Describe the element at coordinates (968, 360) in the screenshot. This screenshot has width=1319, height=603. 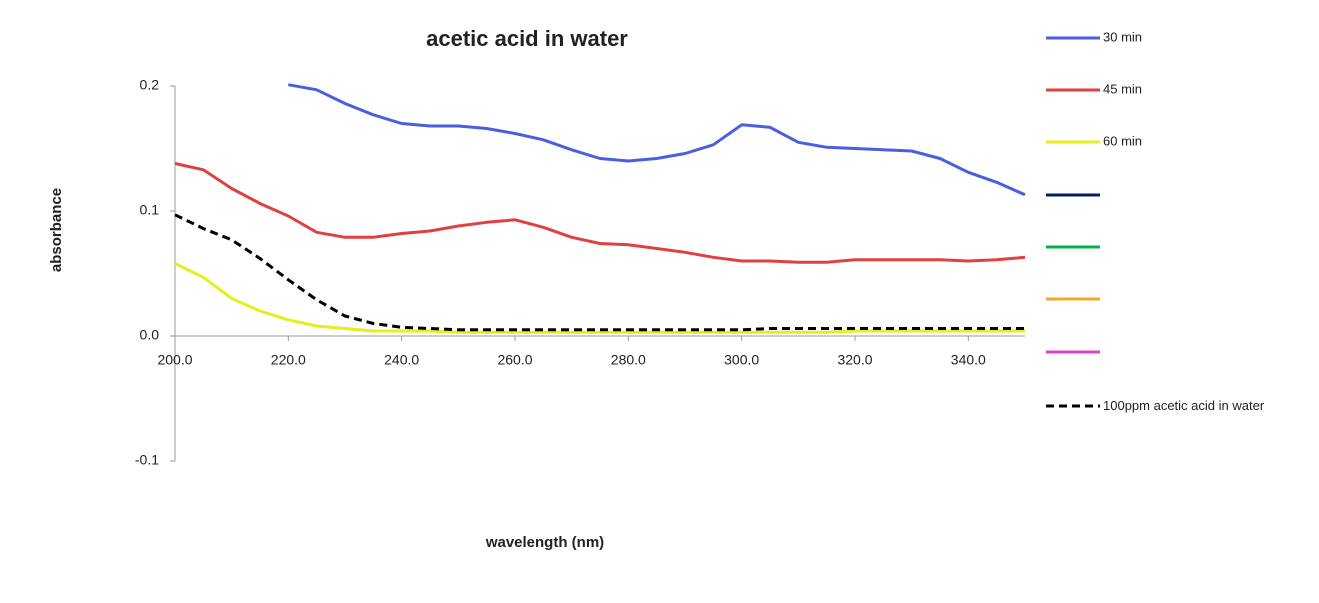
I see `x-tick-label: 340.0` at that location.